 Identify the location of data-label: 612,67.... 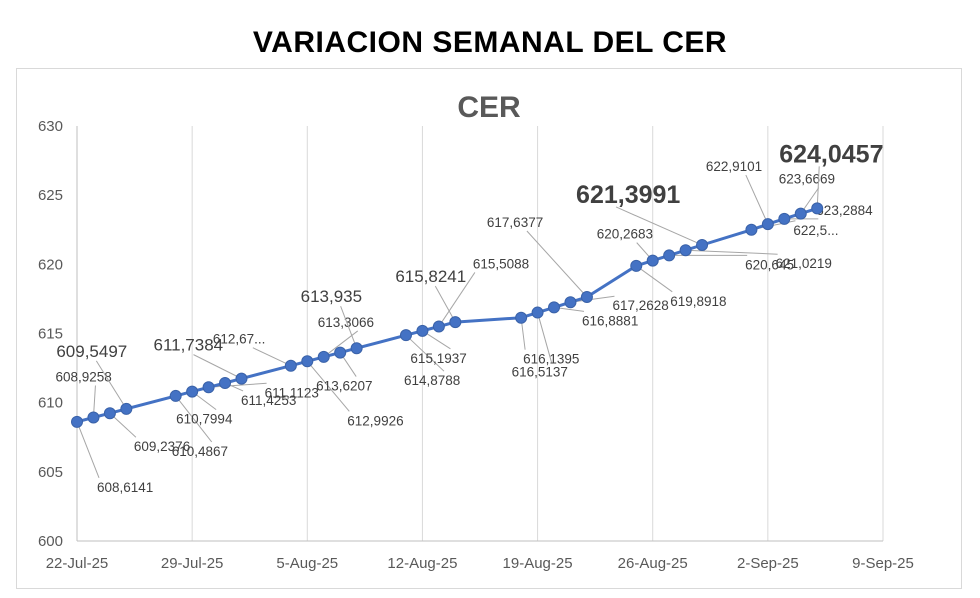
(239, 339).